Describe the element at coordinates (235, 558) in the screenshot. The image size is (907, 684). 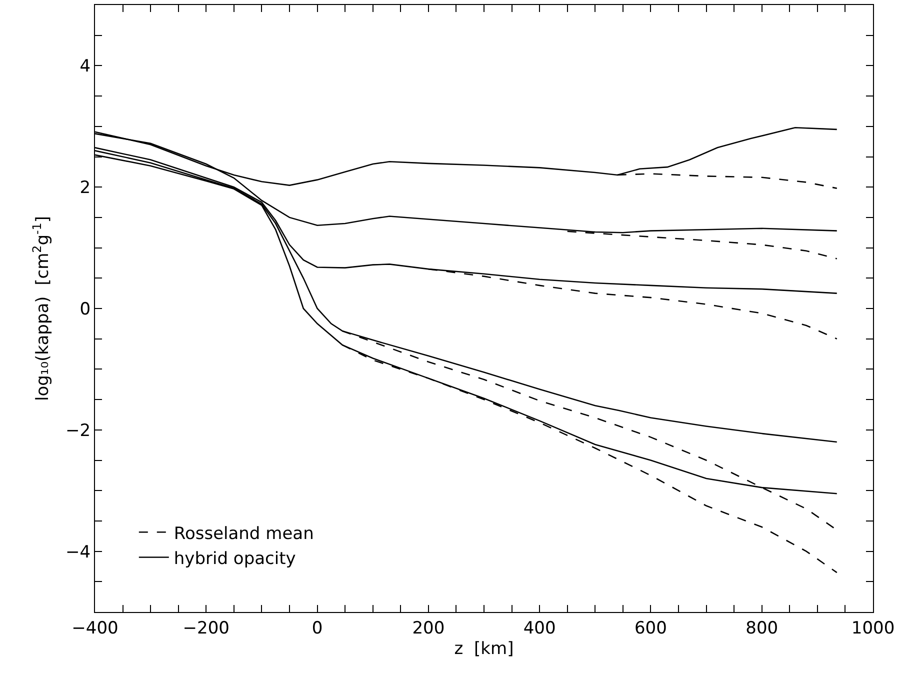
I see `legend-label: hybrid opacity` at that location.